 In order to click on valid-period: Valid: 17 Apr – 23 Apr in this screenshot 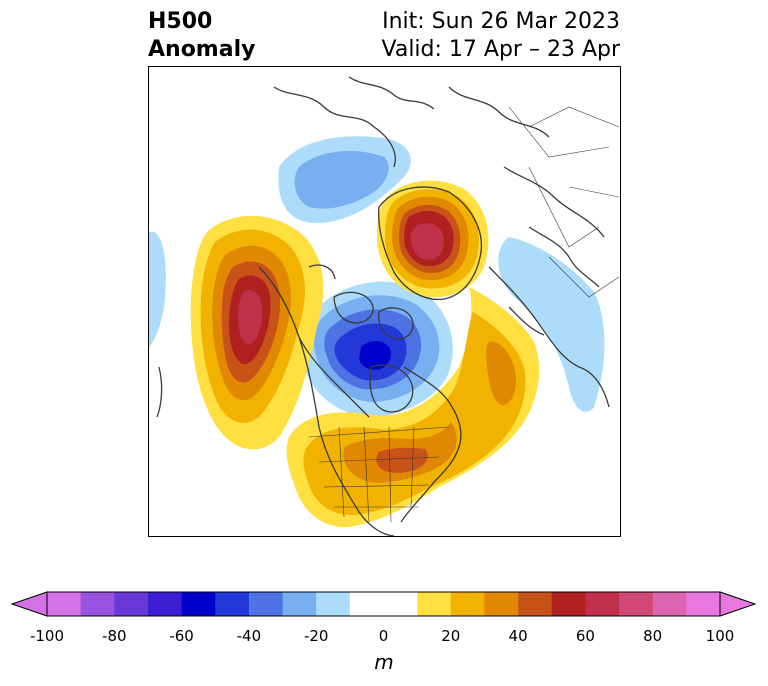, I will do `click(501, 49)`.